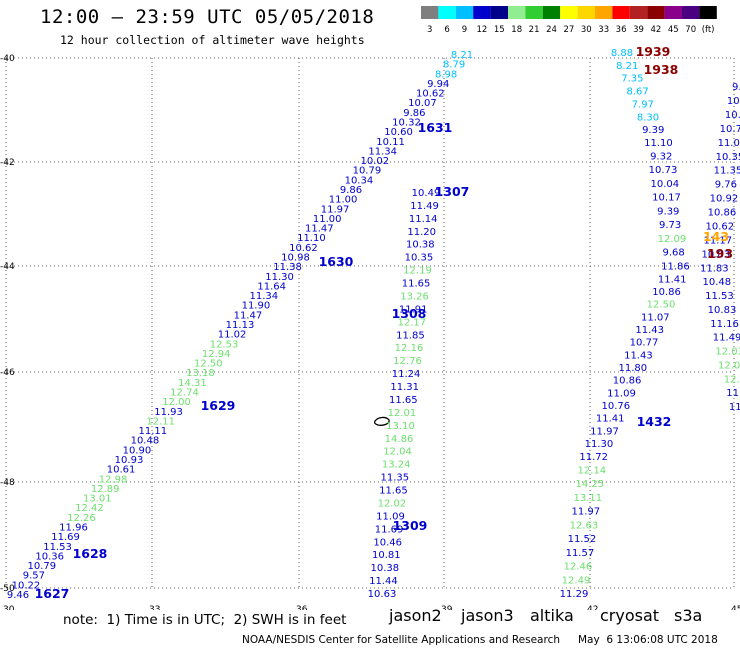 This screenshot has width=740, height=650. What do you see at coordinates (637, 92) in the screenshot?
I see `wave-height-value: 8.67` at bounding box center [637, 92].